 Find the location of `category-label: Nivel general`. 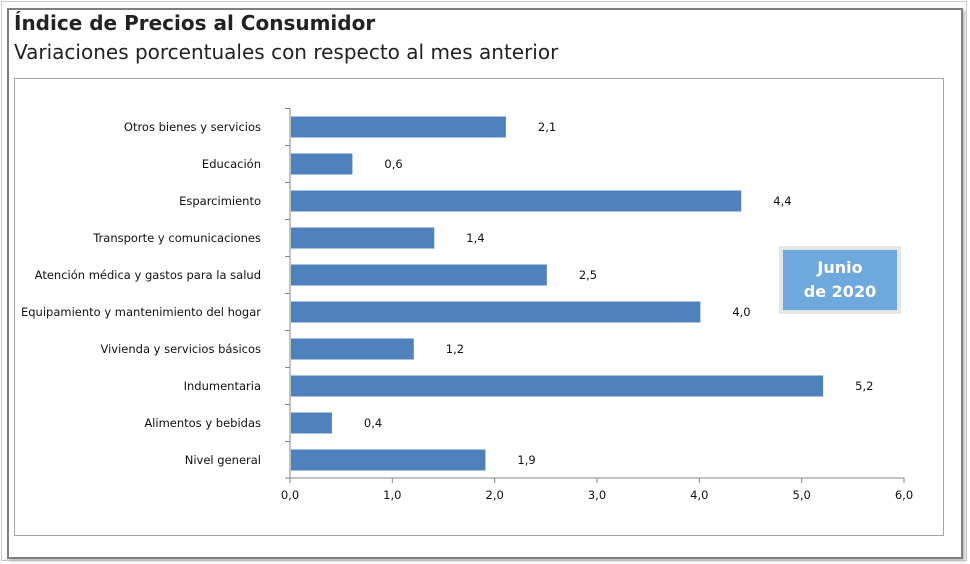

category-label: Nivel general is located at coordinates (223, 460).